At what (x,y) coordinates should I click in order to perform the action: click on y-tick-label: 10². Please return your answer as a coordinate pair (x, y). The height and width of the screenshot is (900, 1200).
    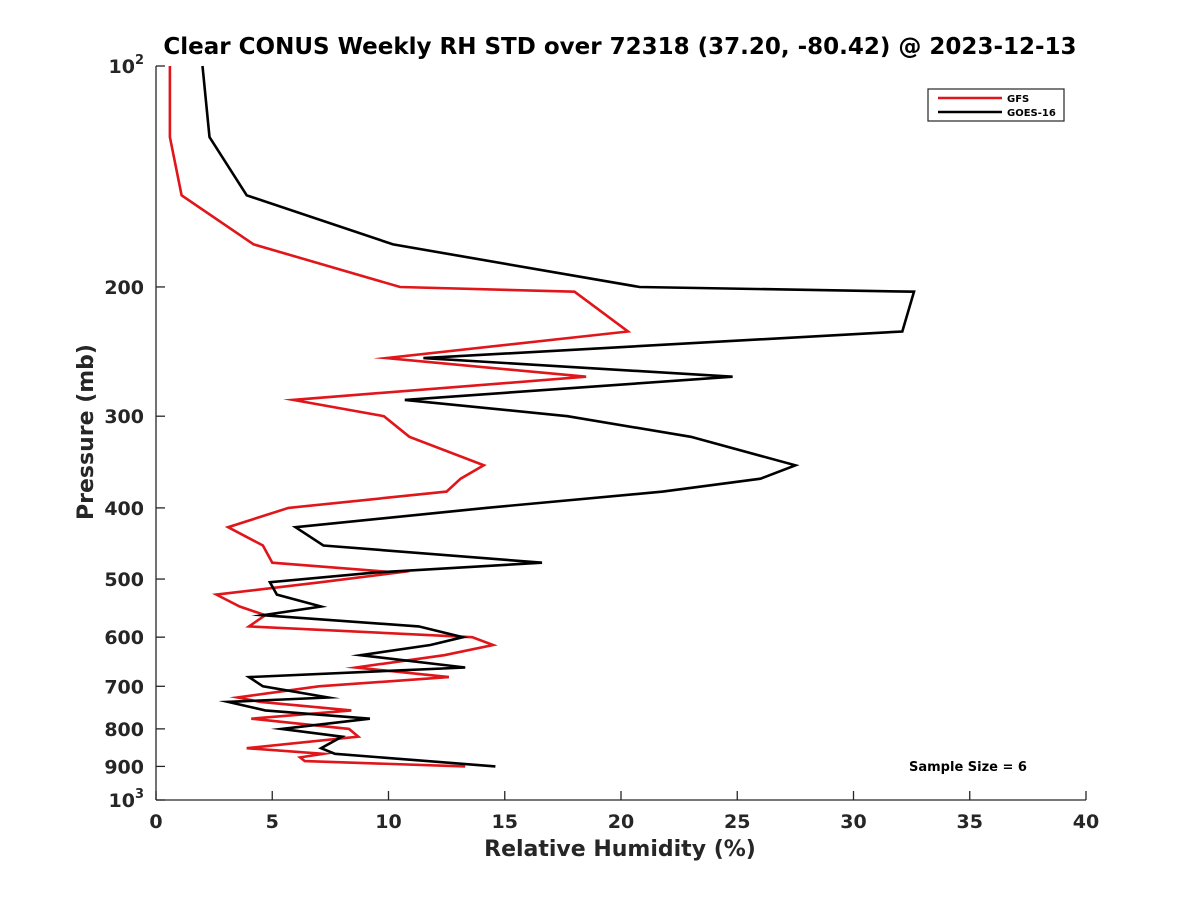
    Looking at the image, I should click on (127, 65).